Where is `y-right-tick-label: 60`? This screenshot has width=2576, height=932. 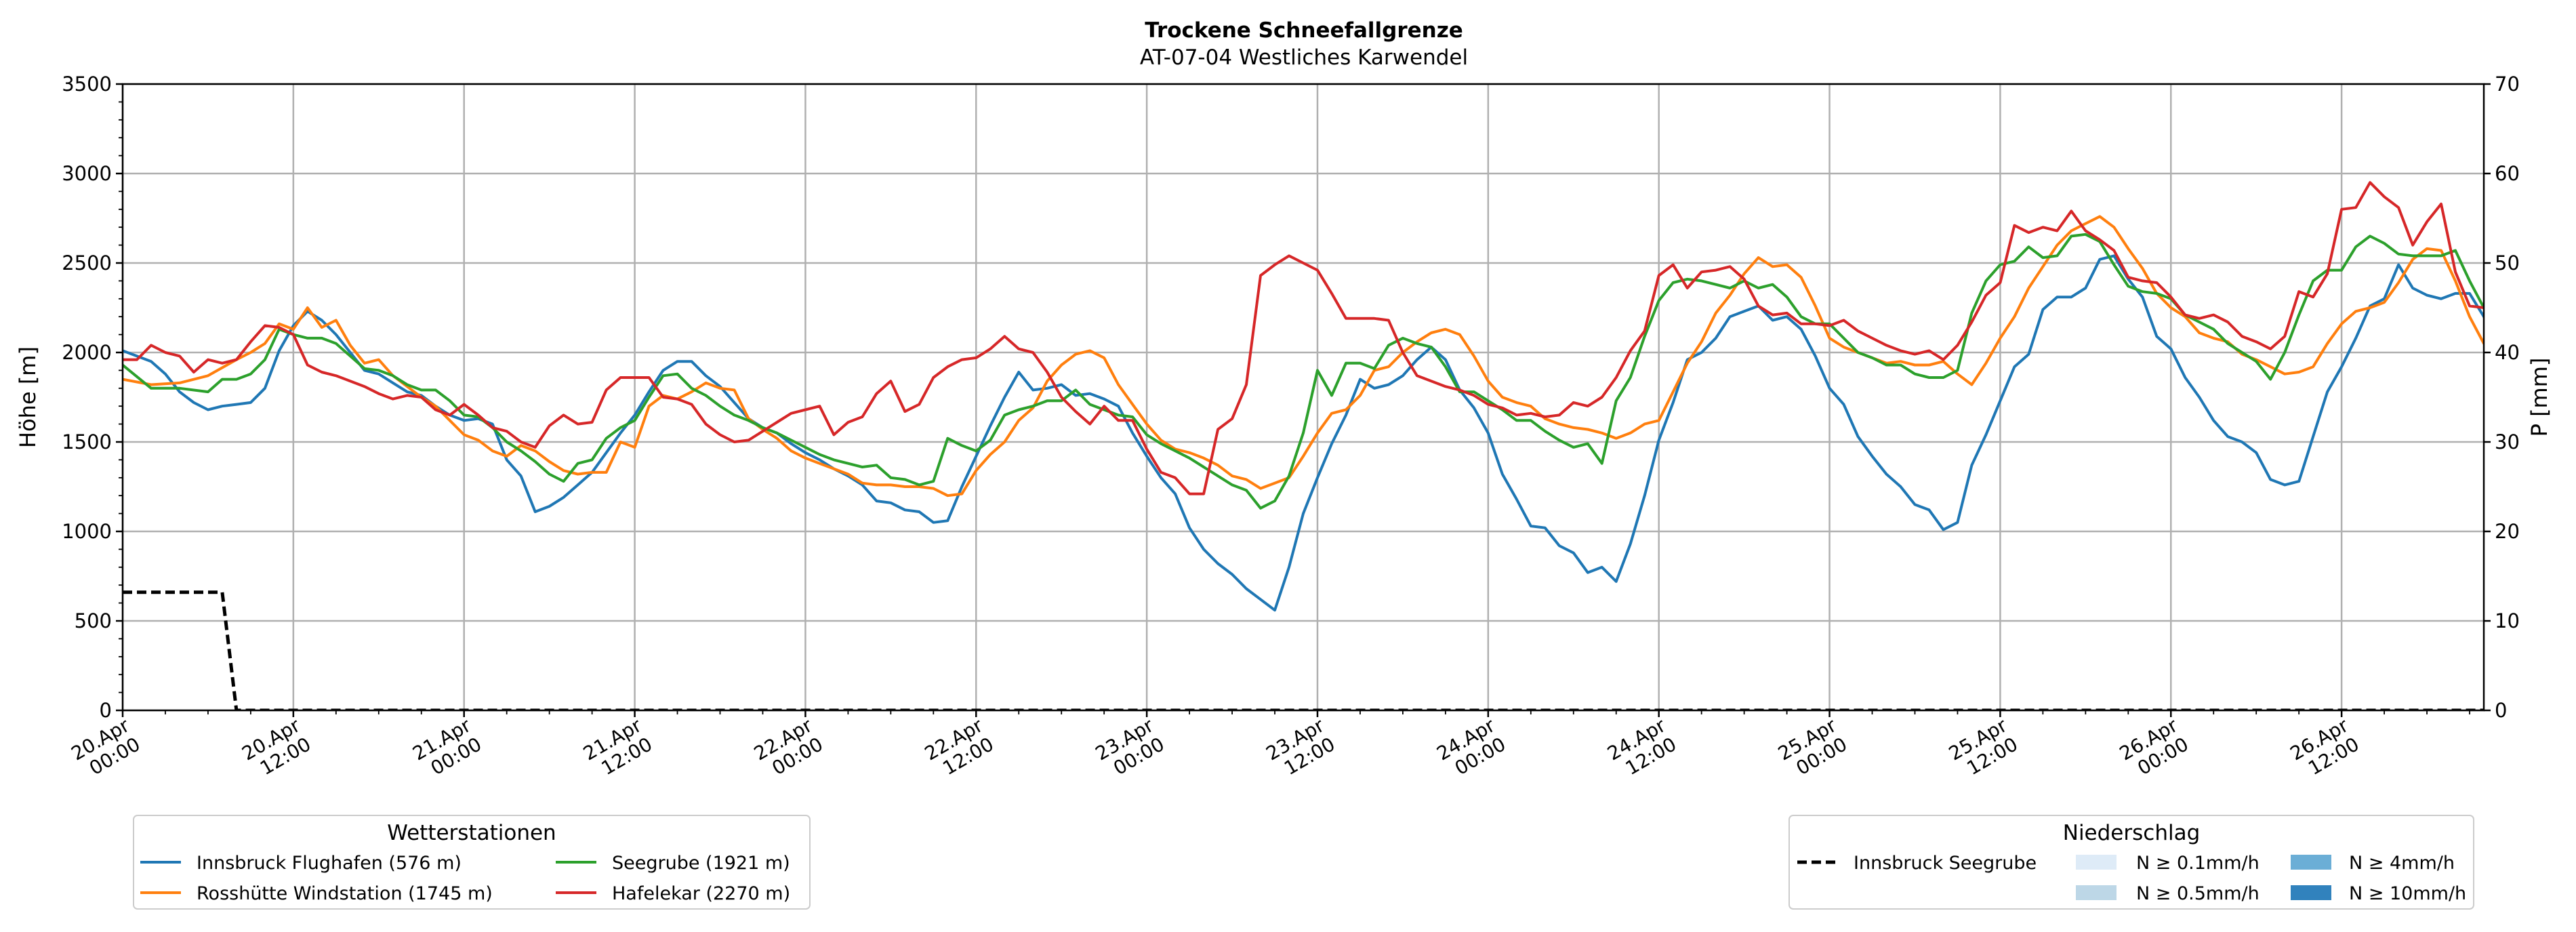 y-right-tick-label: 60 is located at coordinates (2507, 173).